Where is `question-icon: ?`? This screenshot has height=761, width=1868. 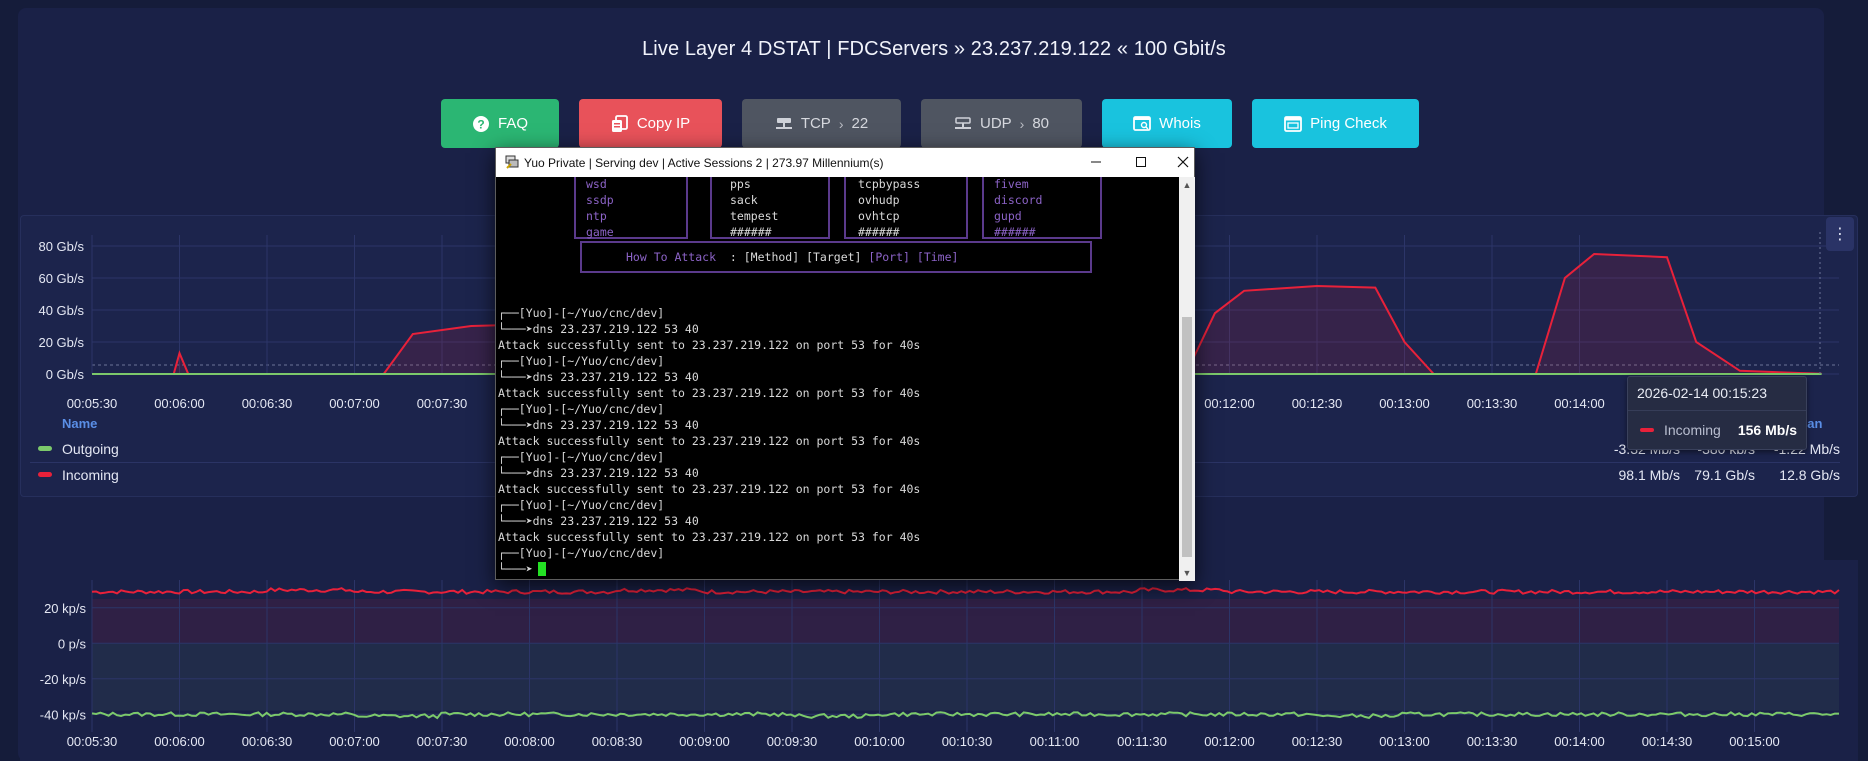 question-icon: ? is located at coordinates (480, 123).